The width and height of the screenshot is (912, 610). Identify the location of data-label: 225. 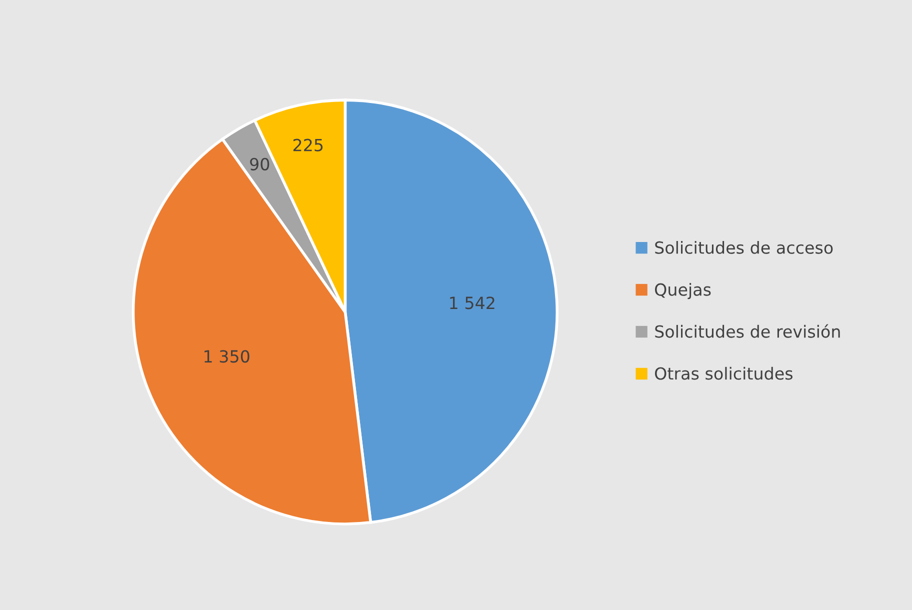
(308, 145).